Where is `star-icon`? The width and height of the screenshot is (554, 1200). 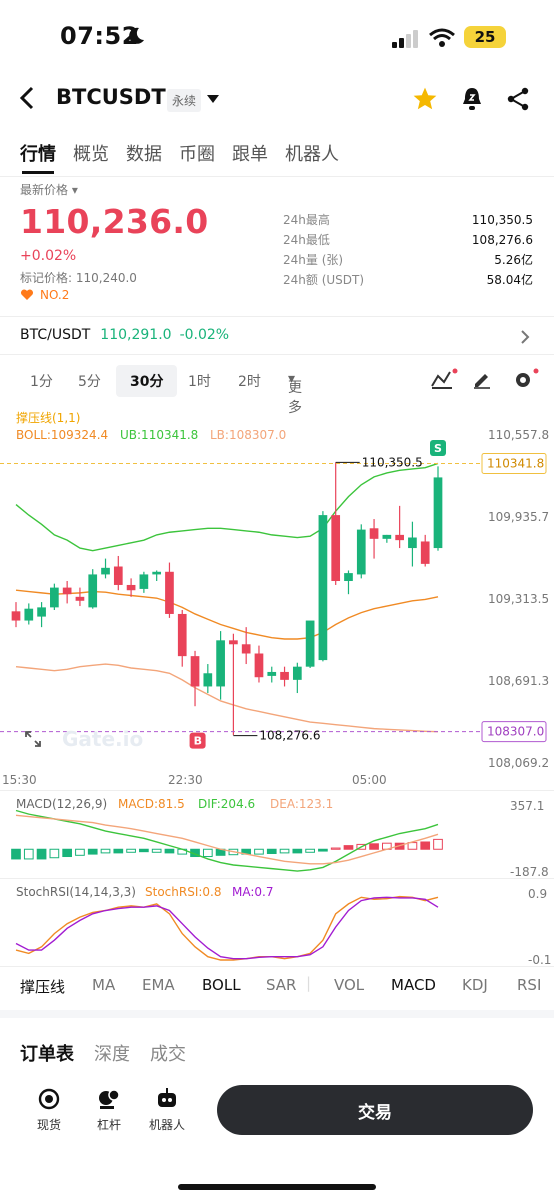 star-icon is located at coordinates (425, 99).